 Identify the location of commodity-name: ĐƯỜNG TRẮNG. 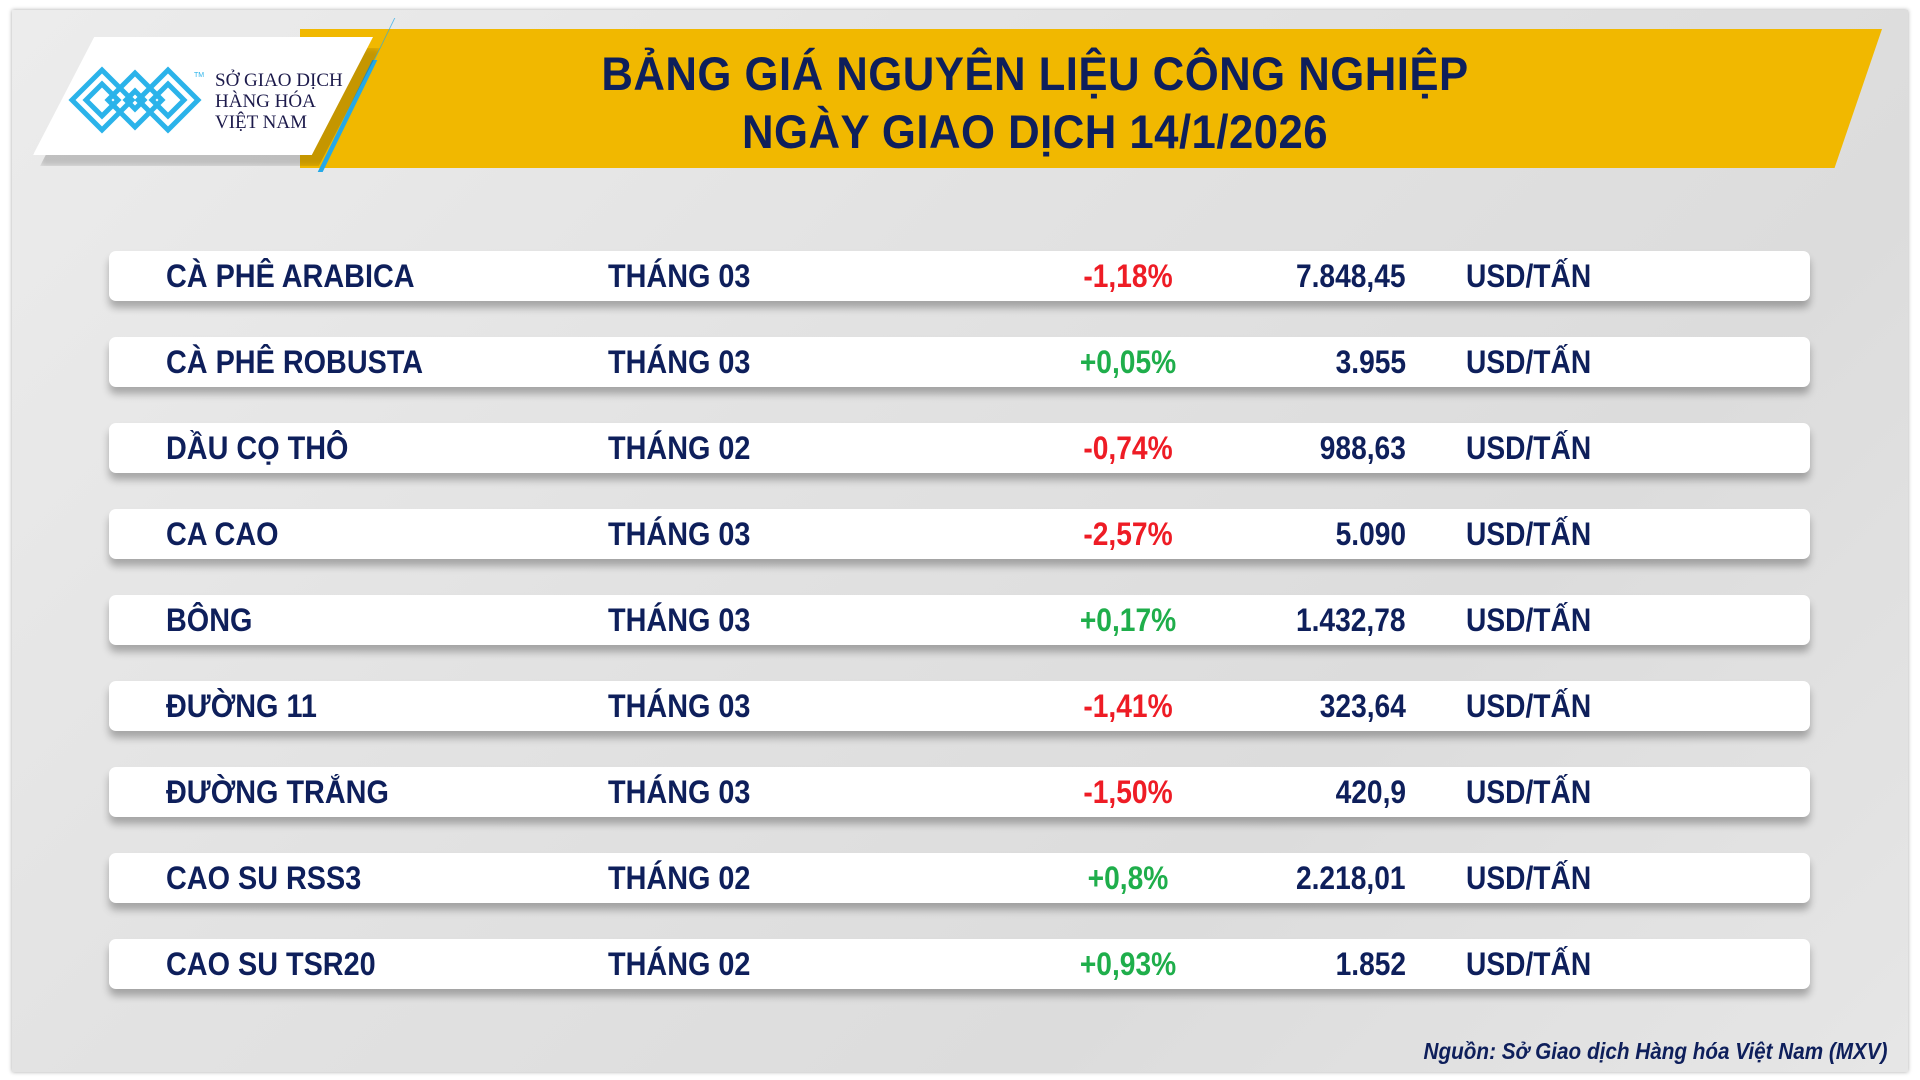
(277, 792).